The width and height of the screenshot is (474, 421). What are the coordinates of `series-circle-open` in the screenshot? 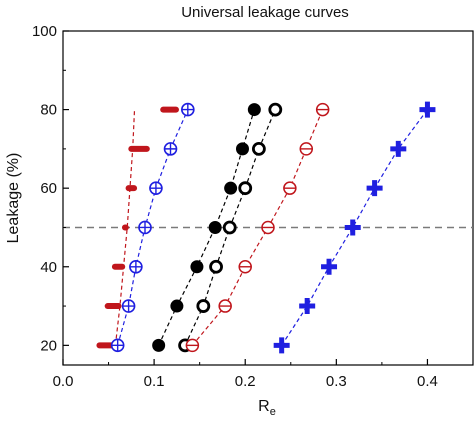 It's located at (230, 227).